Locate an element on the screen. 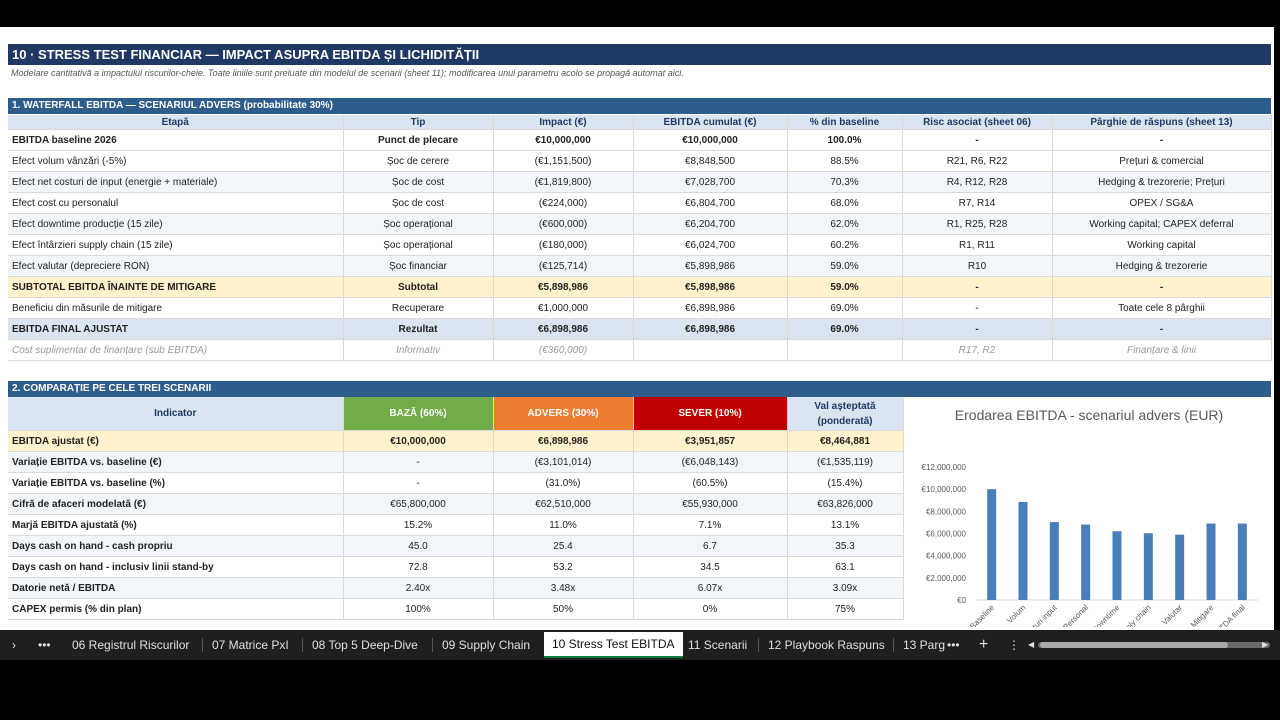 Image resolution: width=1280 pixels, height=720 pixels. waterfall-cell: Rezultat is located at coordinates (418, 329).